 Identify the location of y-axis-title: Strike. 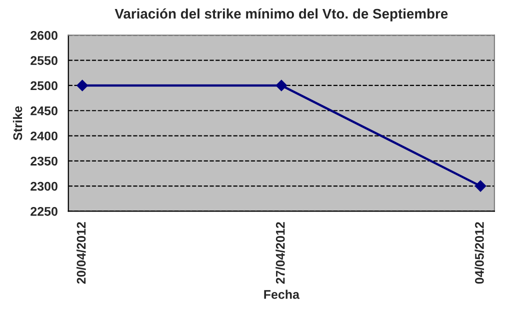
(17, 123).